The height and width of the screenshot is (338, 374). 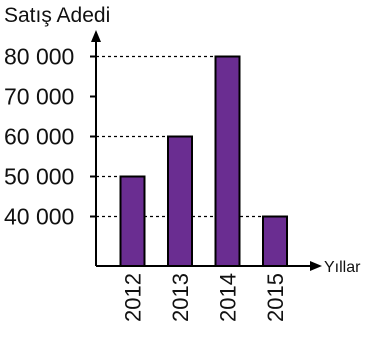 What do you see at coordinates (133, 297) in the screenshot?
I see `x-tick-label: 2012` at bounding box center [133, 297].